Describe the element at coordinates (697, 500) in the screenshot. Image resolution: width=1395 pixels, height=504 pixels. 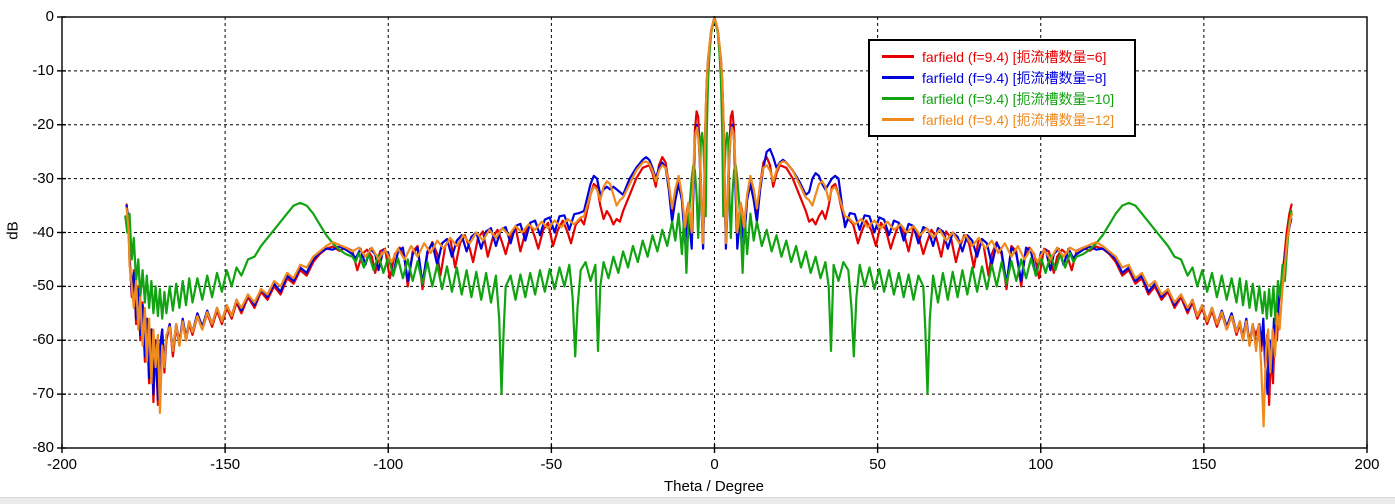
I see `window-bottom-strip` at that location.